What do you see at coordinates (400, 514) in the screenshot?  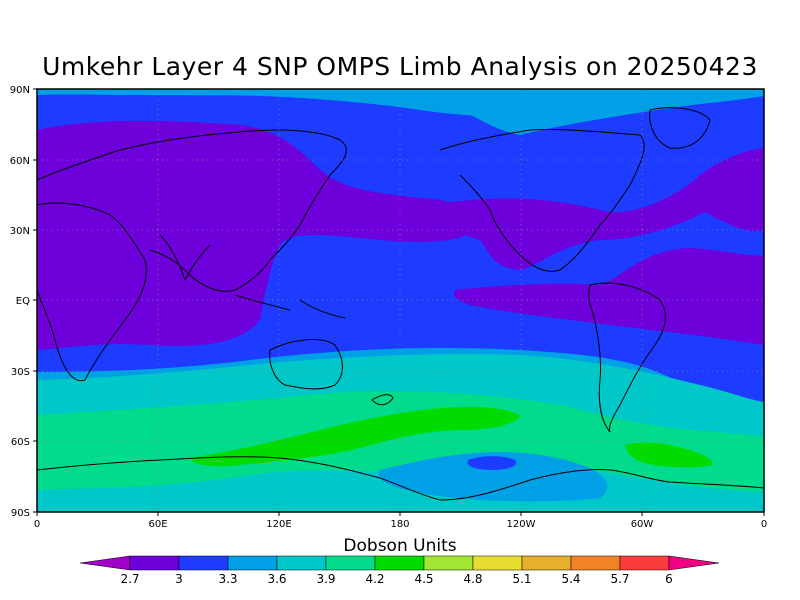 I see `lon-ticks` at bounding box center [400, 514].